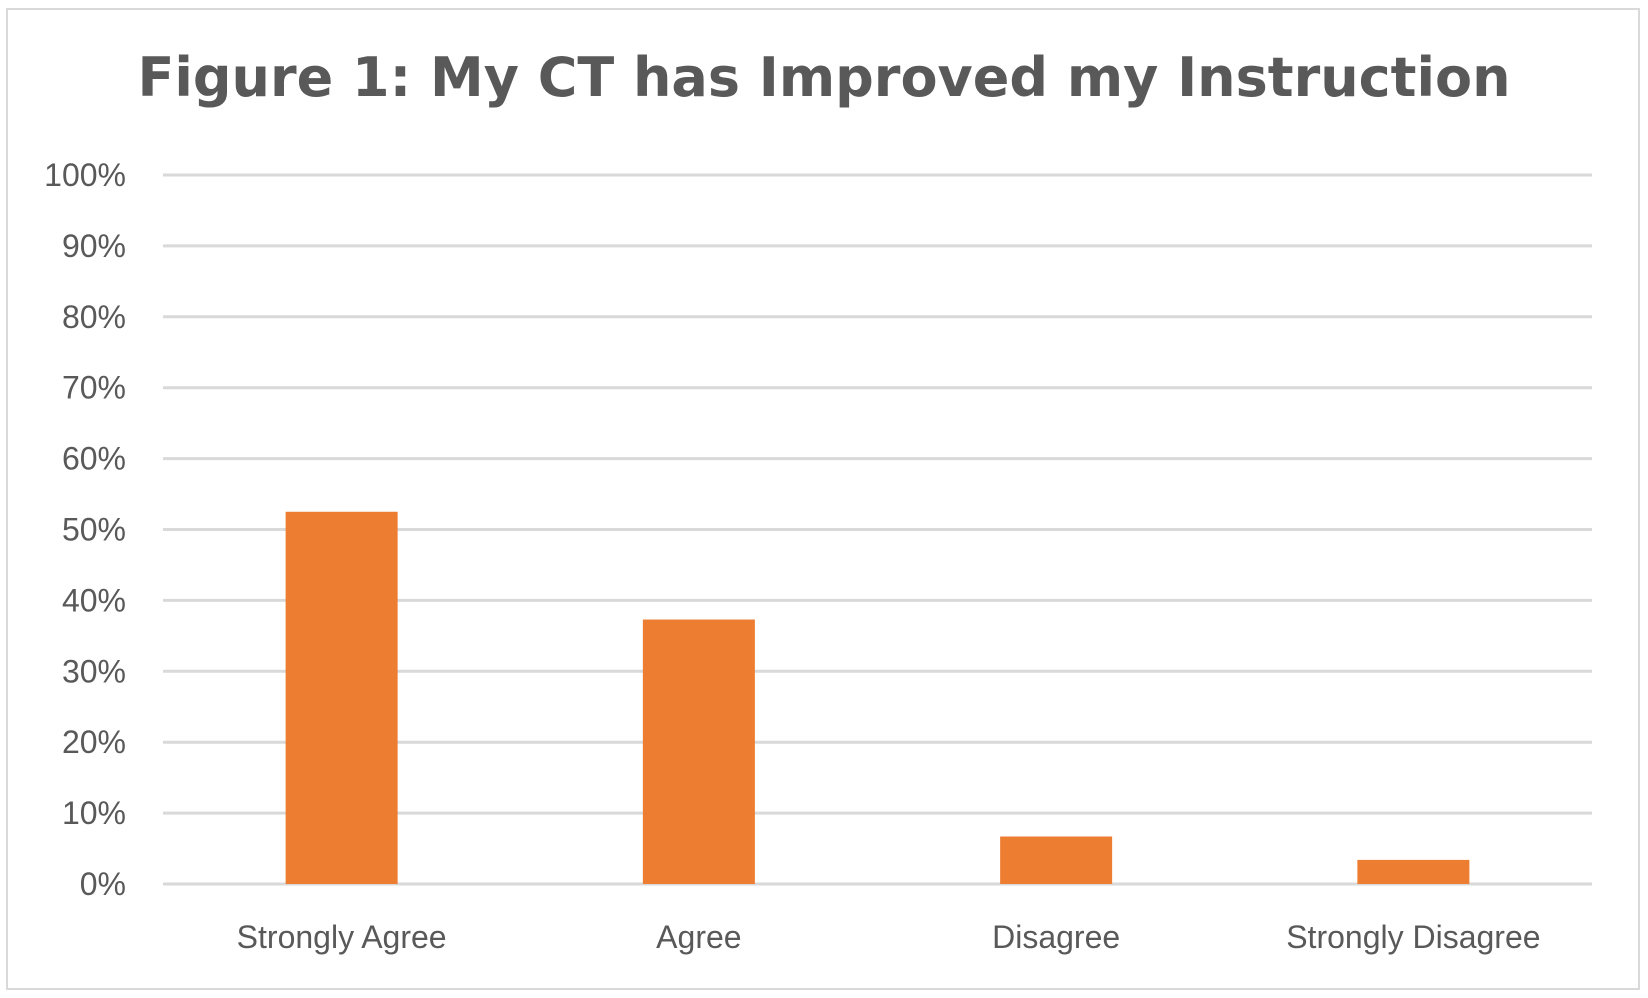 The image size is (1648, 998). Describe the element at coordinates (94, 530) in the screenshot. I see `y-tick-label: 50%` at that location.